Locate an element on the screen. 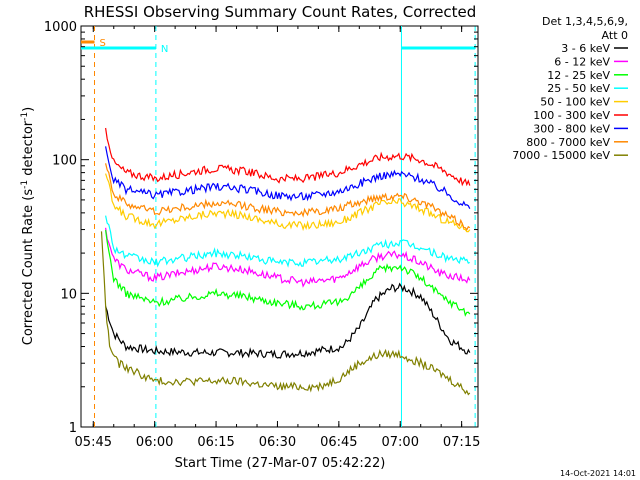  legend-label: 100 - 300 keV is located at coordinates (571, 115).